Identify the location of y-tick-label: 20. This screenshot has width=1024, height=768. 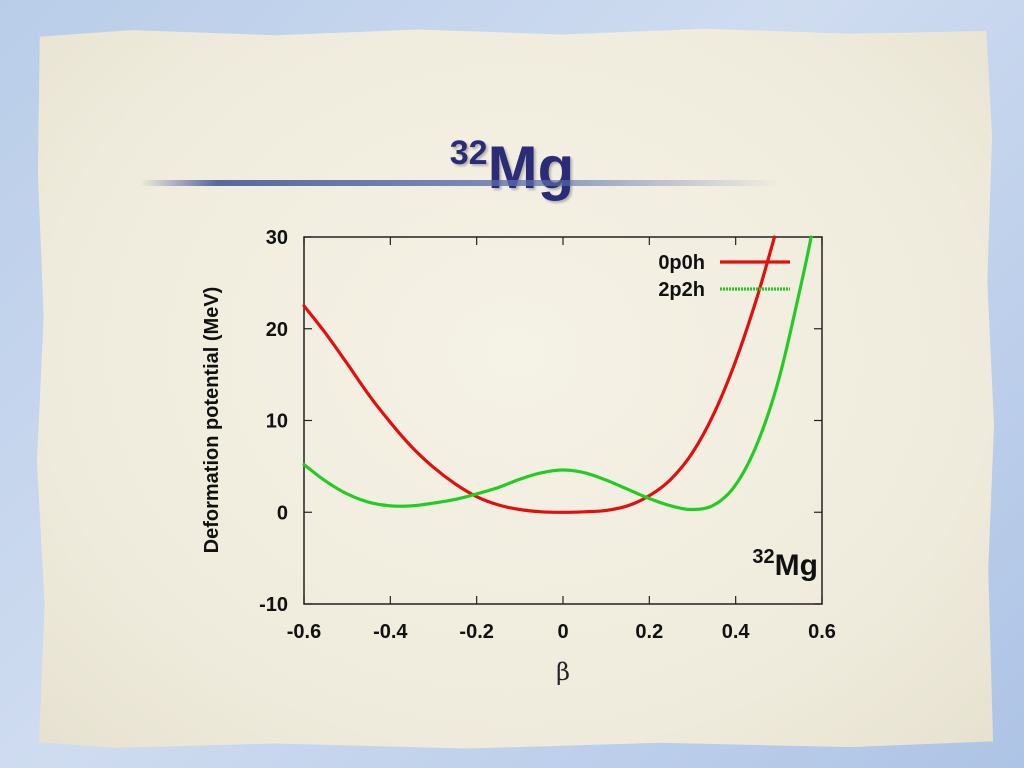
(277, 330).